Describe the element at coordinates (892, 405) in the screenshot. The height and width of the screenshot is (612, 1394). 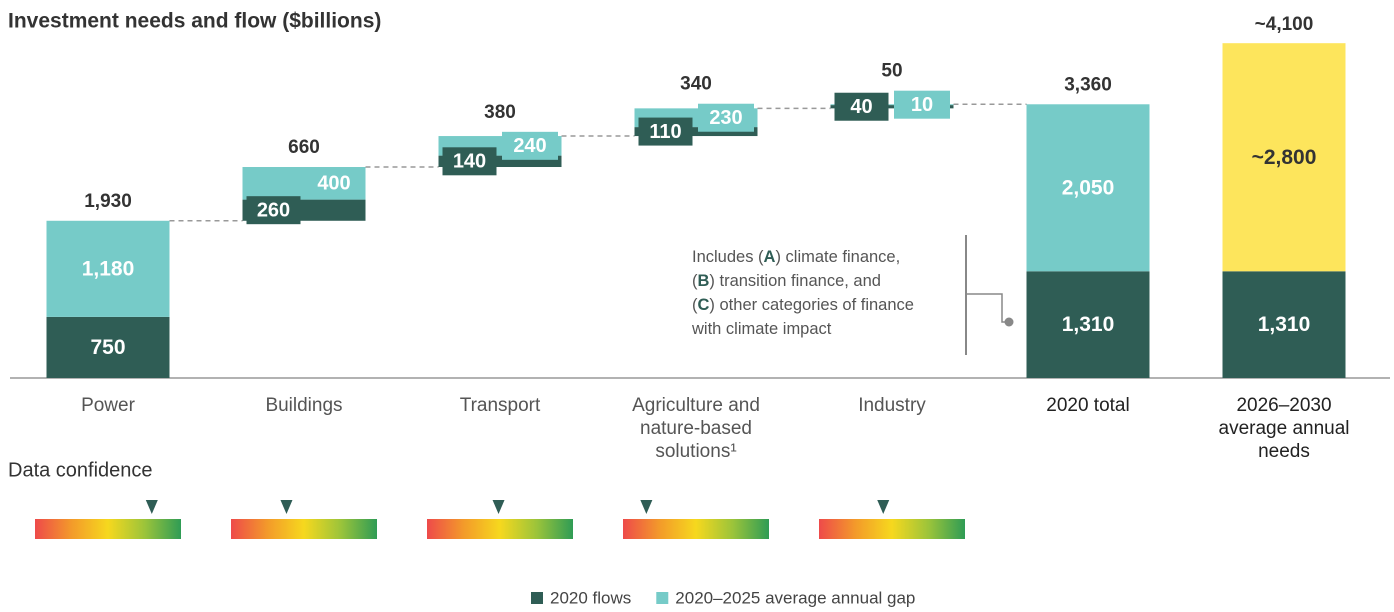
I see `x-tick-label: Industry` at that location.